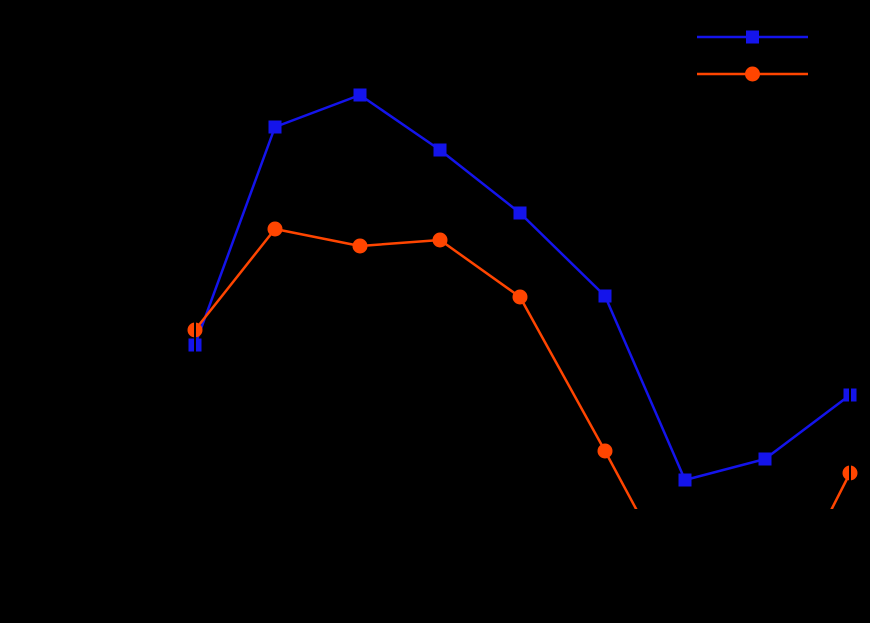 This screenshot has width=870, height=623. I want to click on blue-squares-legend-marker-sample, so click(752, 37).